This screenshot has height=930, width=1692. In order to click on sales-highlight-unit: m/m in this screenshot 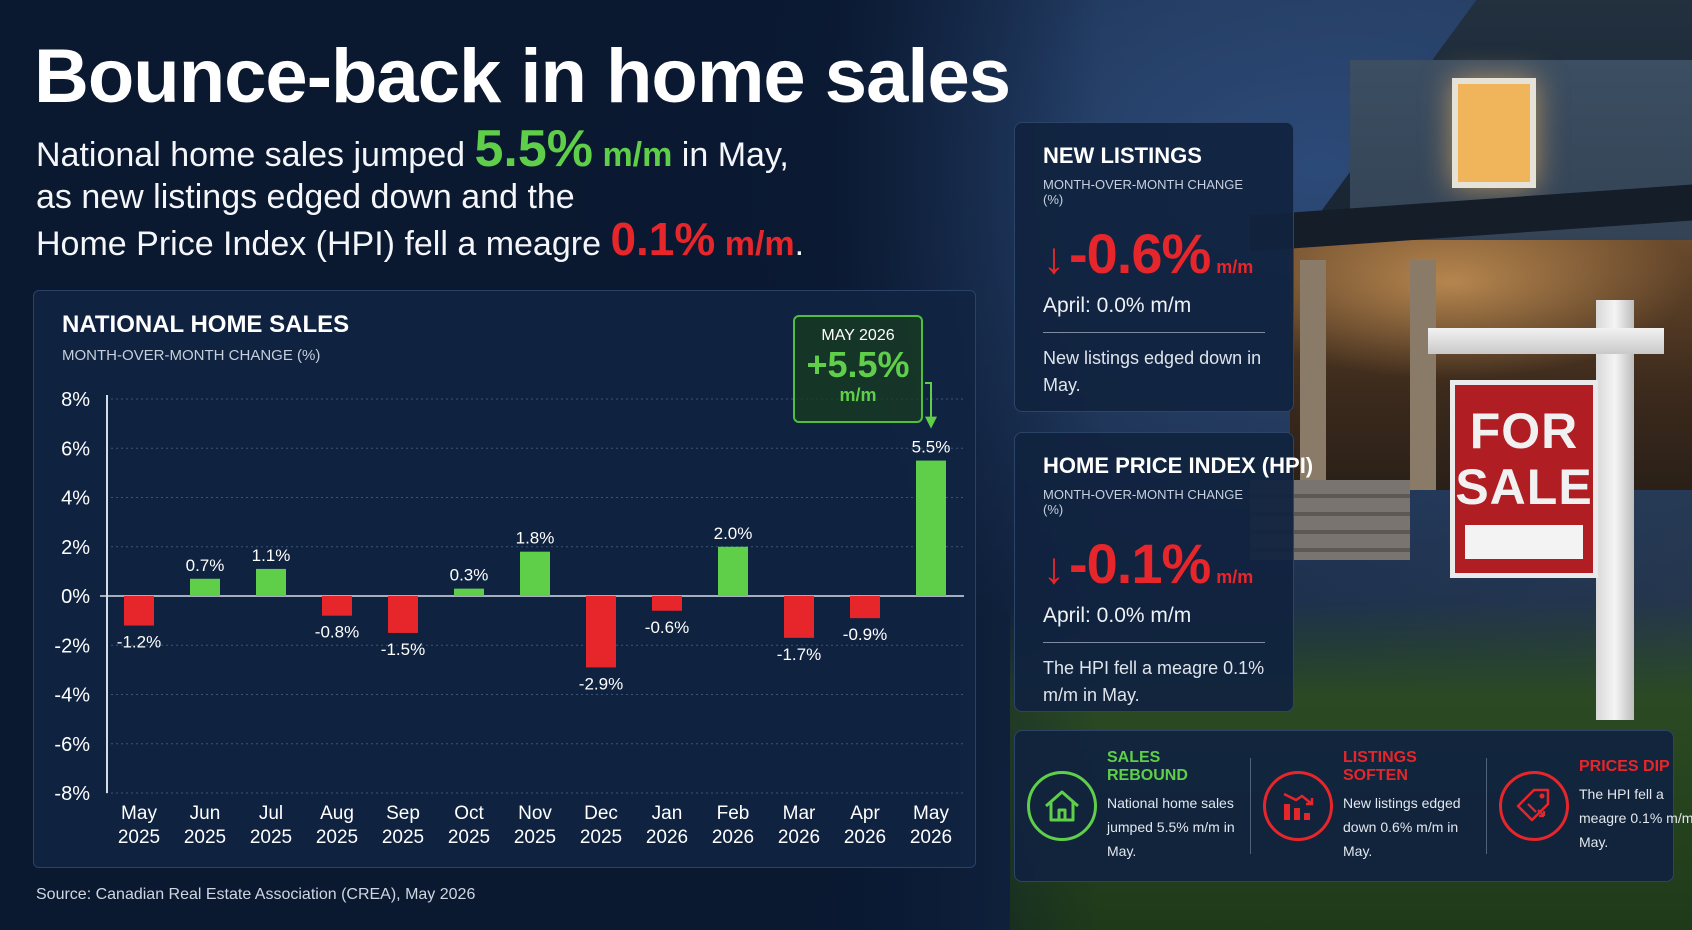, I will do `click(633, 155)`.